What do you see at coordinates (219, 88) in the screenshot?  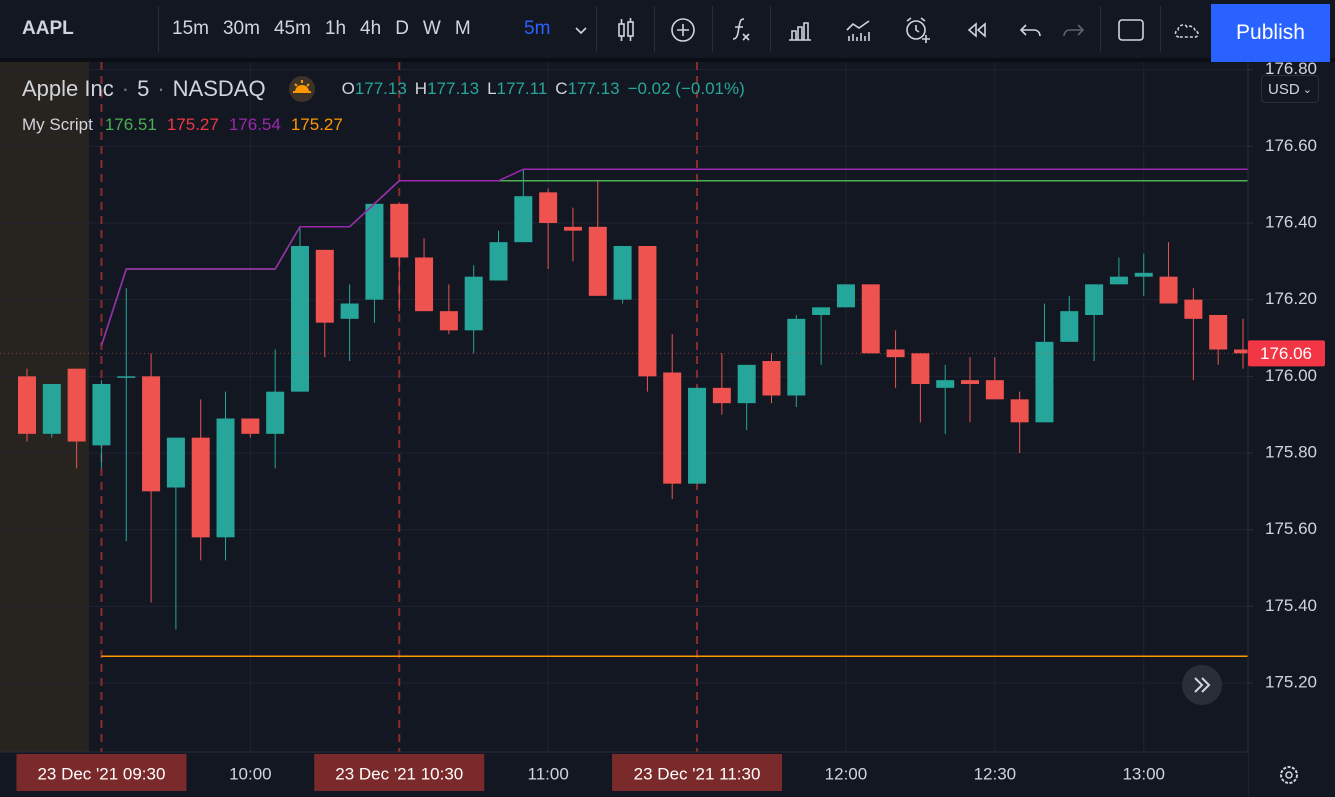 I see `symbol-exchange: NASDAQ` at bounding box center [219, 88].